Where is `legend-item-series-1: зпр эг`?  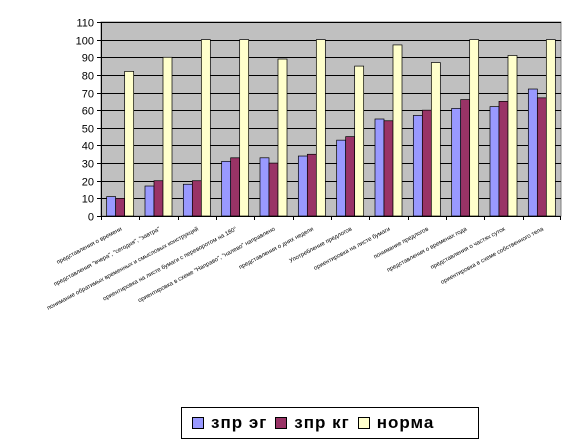
legend-item-series-1: зпр эг is located at coordinates (229, 423).